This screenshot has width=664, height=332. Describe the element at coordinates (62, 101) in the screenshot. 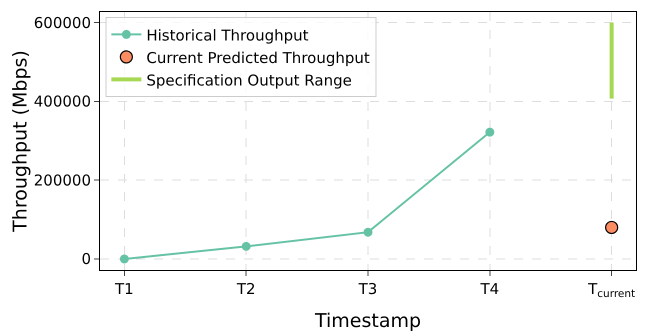

I see `y-tick-label: 400000` at that location.